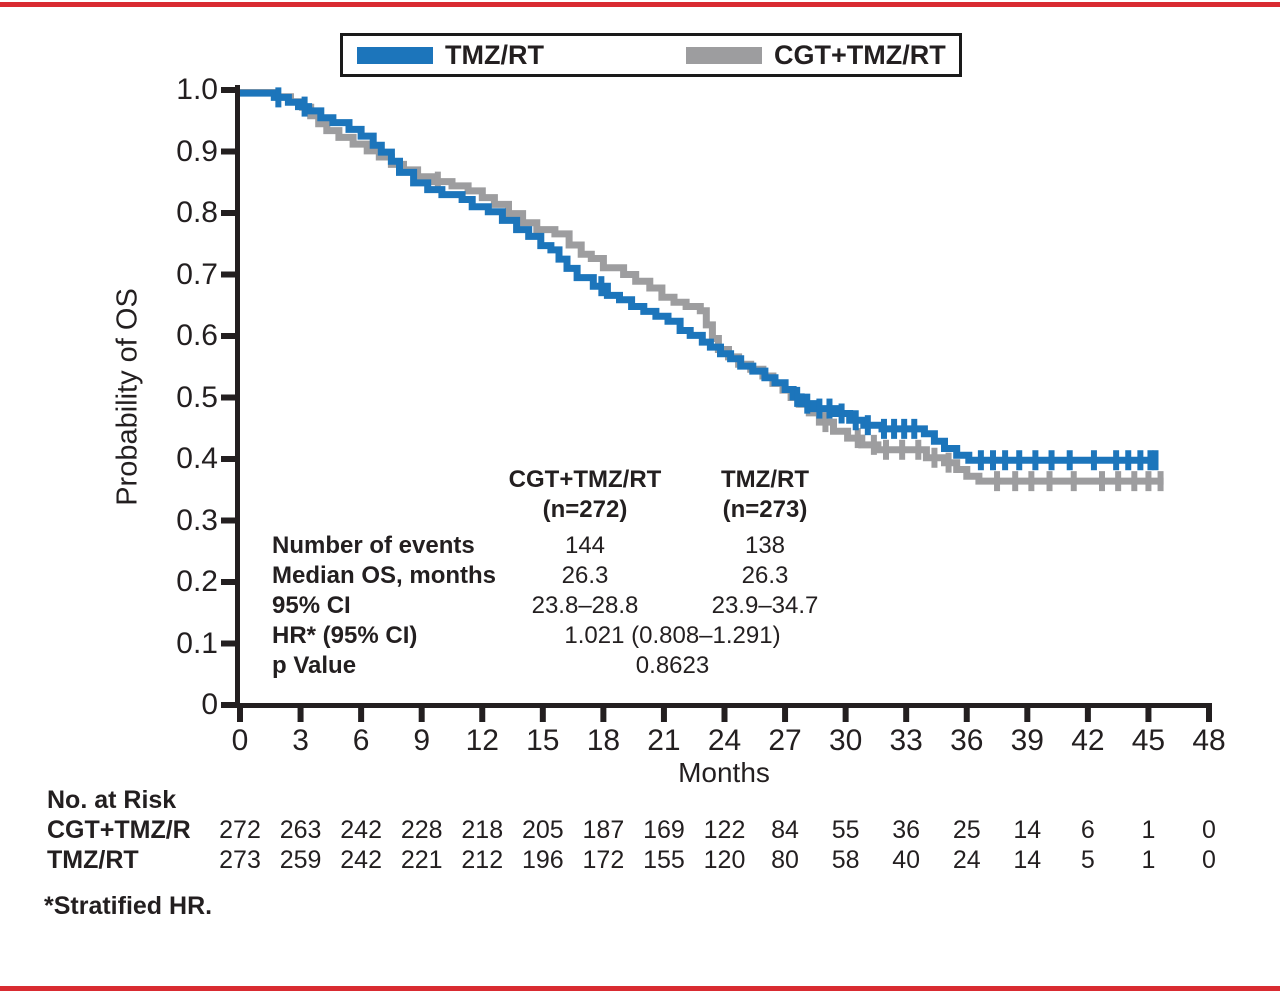  Describe the element at coordinates (240, 860) in the screenshot. I see `risk-value: 273` at that location.